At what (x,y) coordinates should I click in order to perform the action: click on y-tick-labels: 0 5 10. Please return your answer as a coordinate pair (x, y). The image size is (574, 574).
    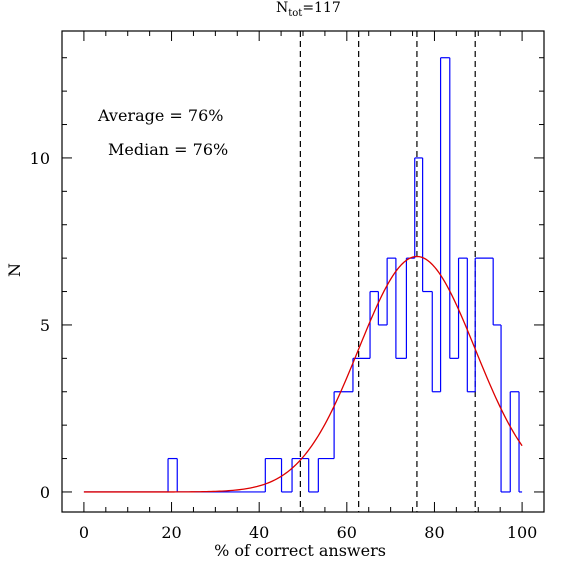
    Looking at the image, I should click on (40, 325).